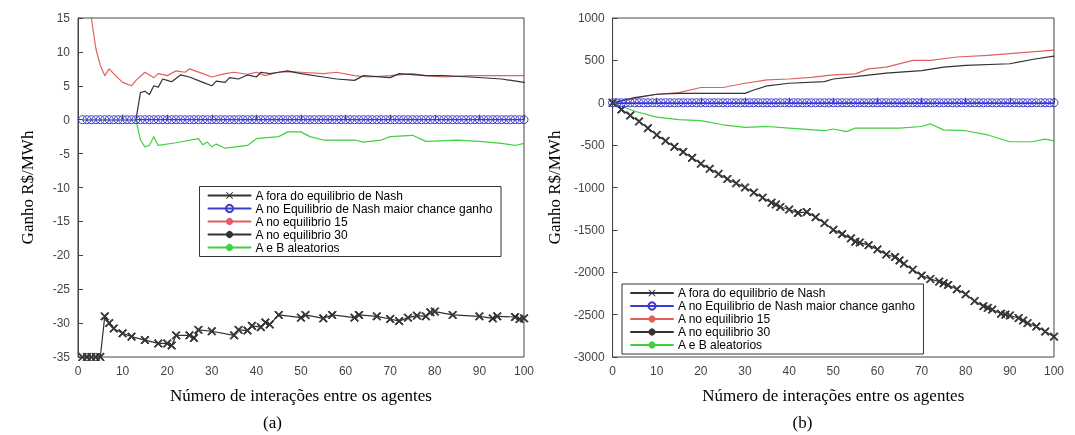 The image size is (1075, 435). I want to click on y-tick-label: 1000, so click(591, 18).